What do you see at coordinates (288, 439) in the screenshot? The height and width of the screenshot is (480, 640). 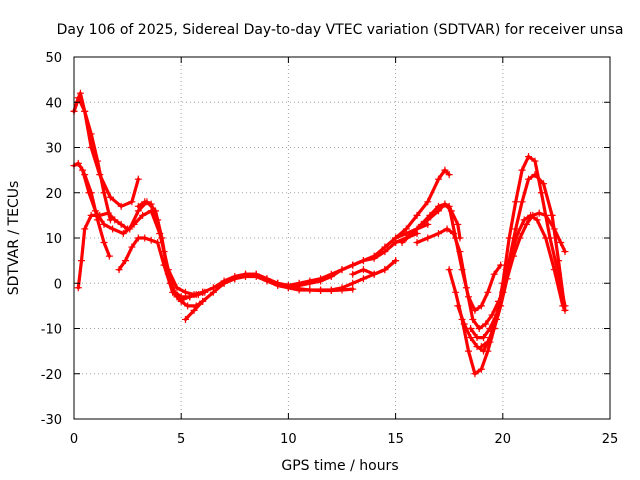 I see `x-tick-label: 10` at bounding box center [288, 439].